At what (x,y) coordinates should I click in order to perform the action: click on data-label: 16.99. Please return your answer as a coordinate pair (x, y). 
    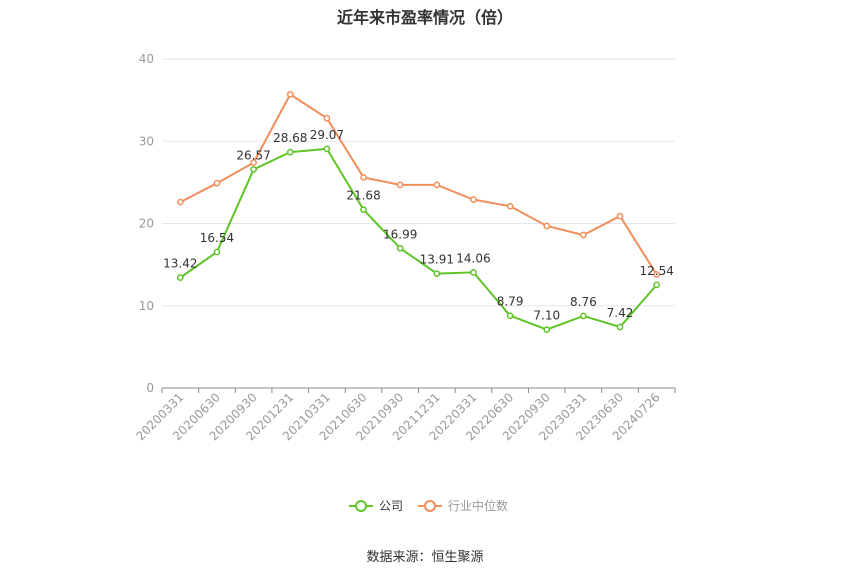
    Looking at the image, I should click on (400, 234).